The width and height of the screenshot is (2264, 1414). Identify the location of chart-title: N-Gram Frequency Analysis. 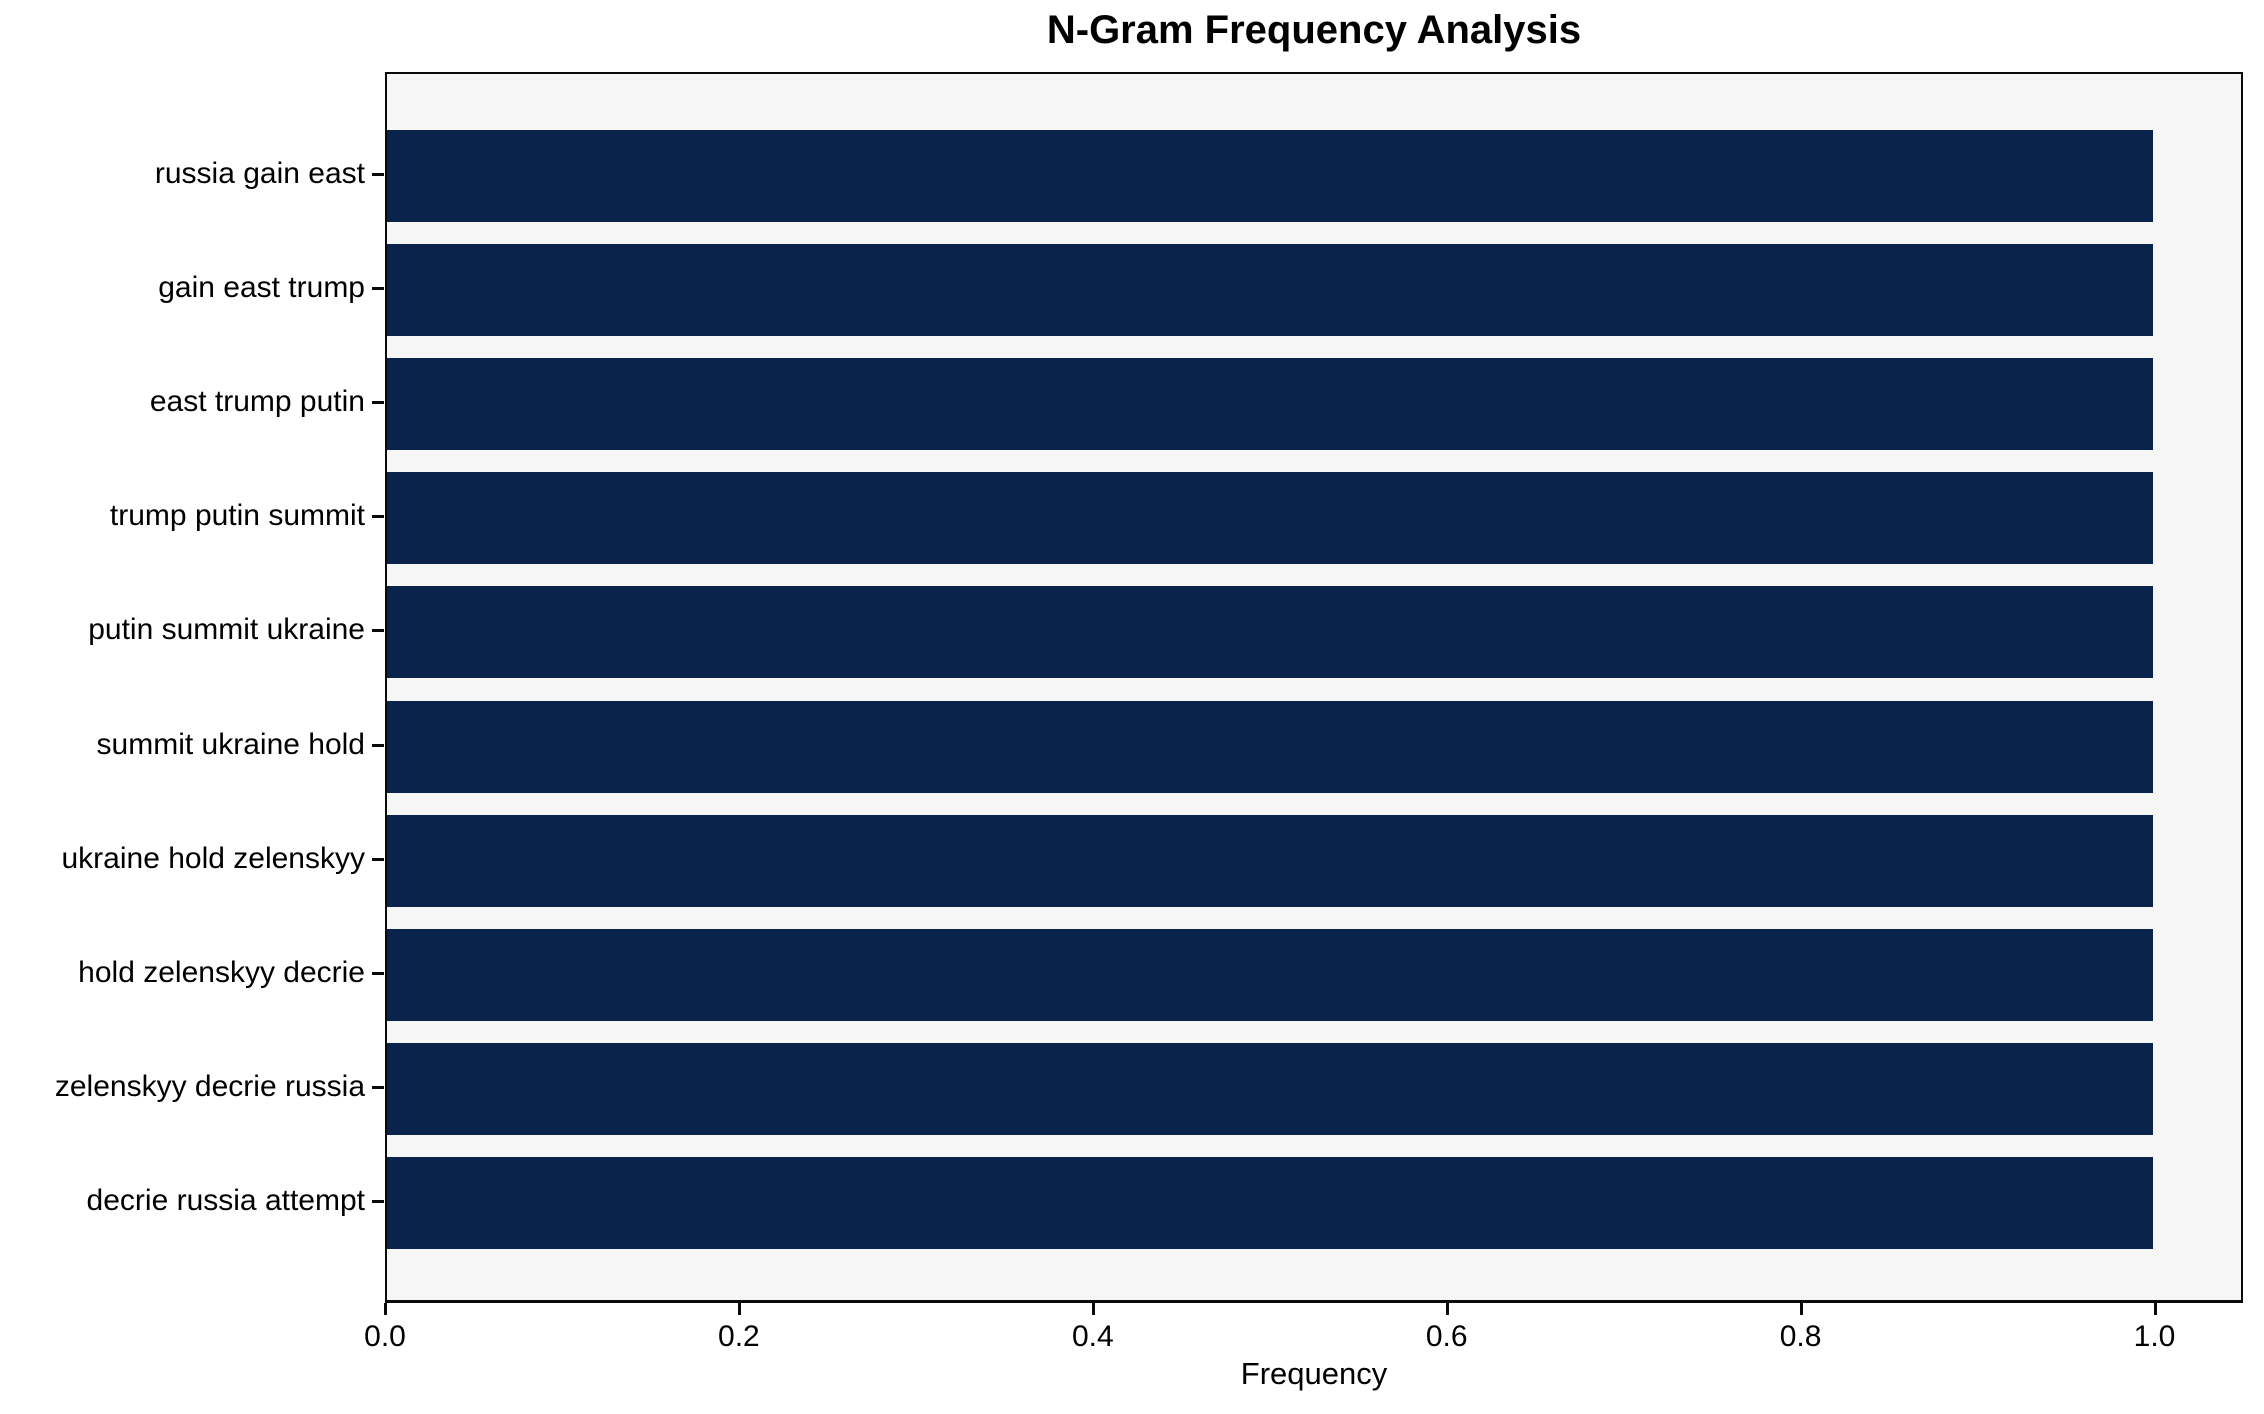
(1314, 30).